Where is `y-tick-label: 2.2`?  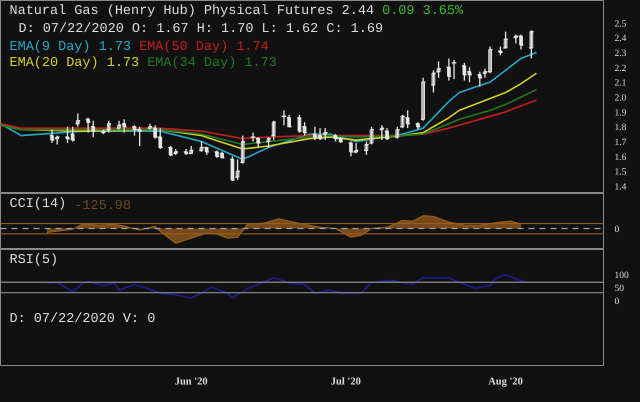
y-tick-label: 2.2 is located at coordinates (620, 69).